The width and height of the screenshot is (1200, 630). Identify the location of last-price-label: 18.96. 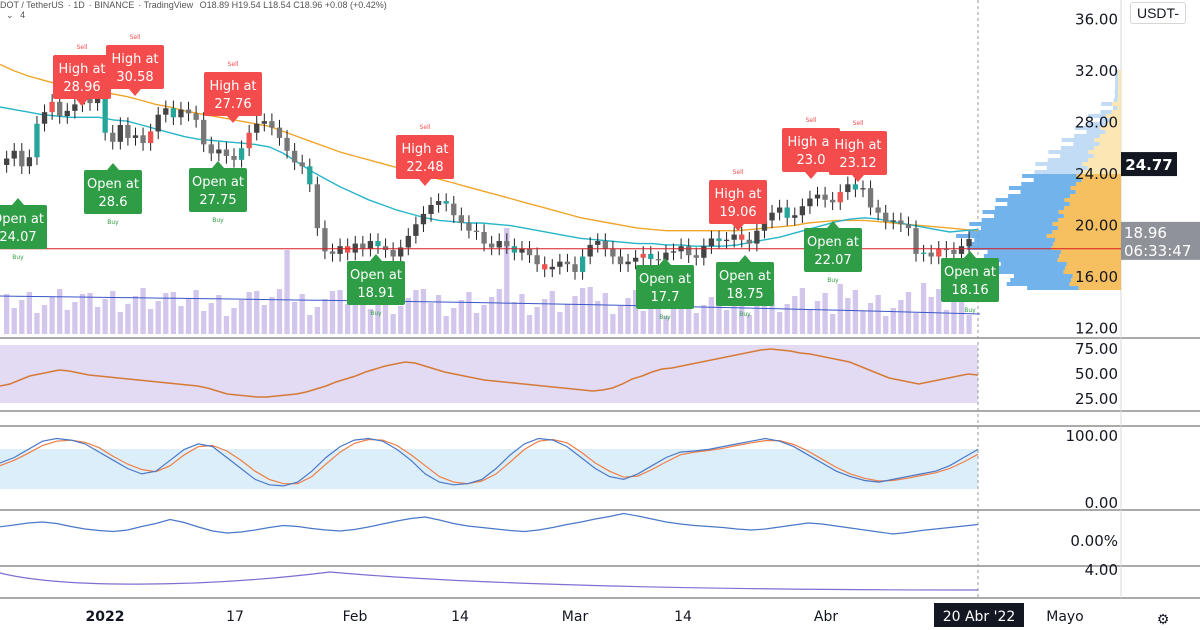
(1145, 233).